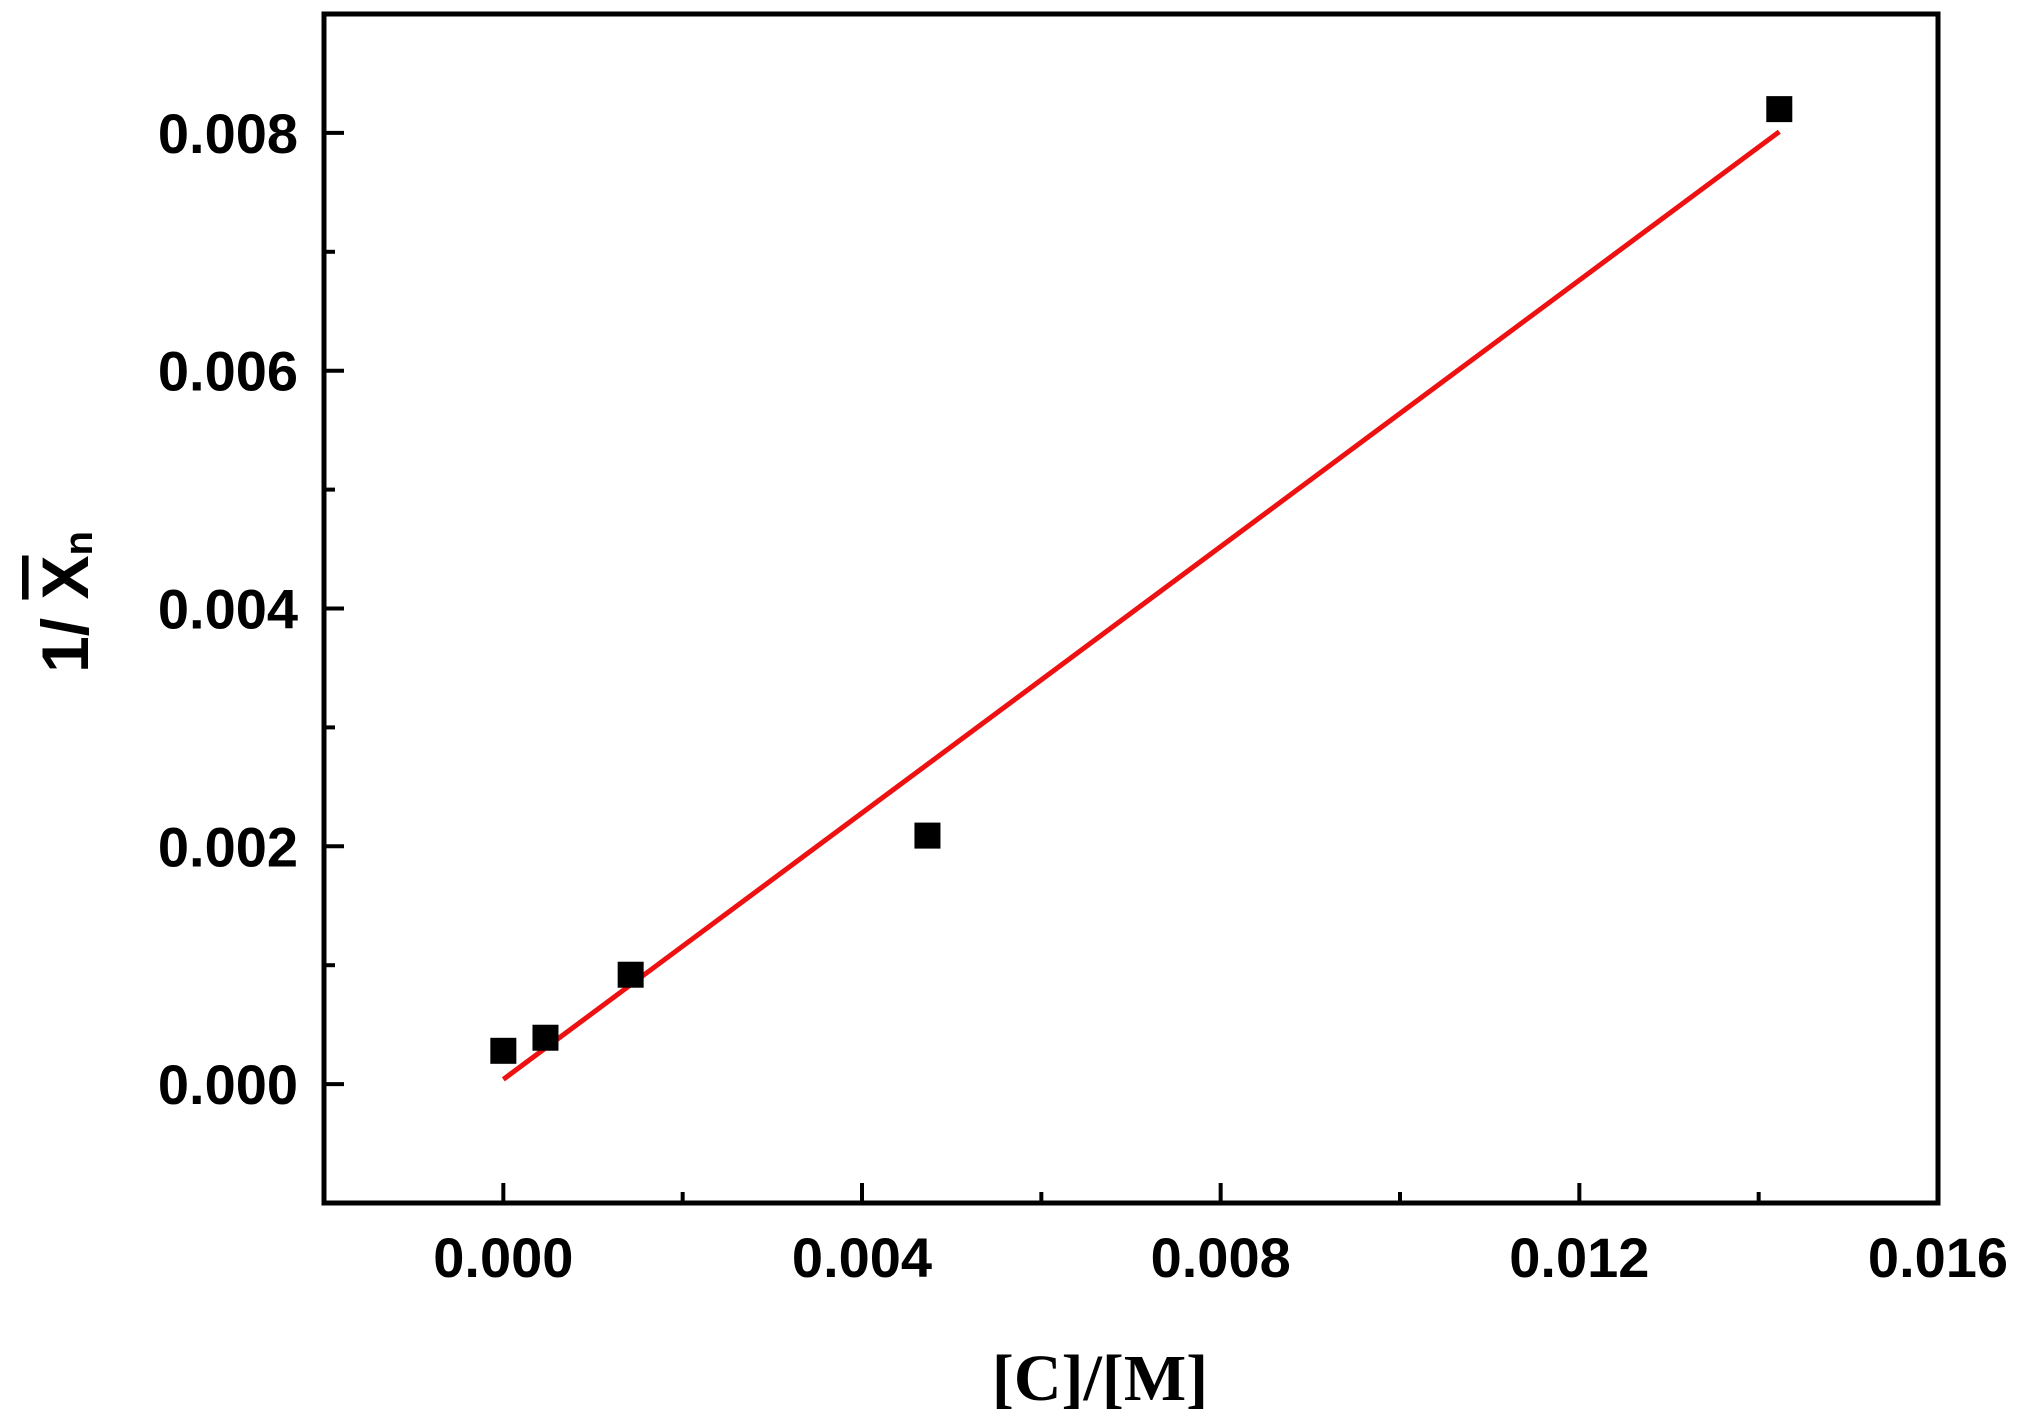 The height and width of the screenshot is (1419, 2024). What do you see at coordinates (79, 543) in the screenshot?
I see `y-axis-label-subscript: n` at bounding box center [79, 543].